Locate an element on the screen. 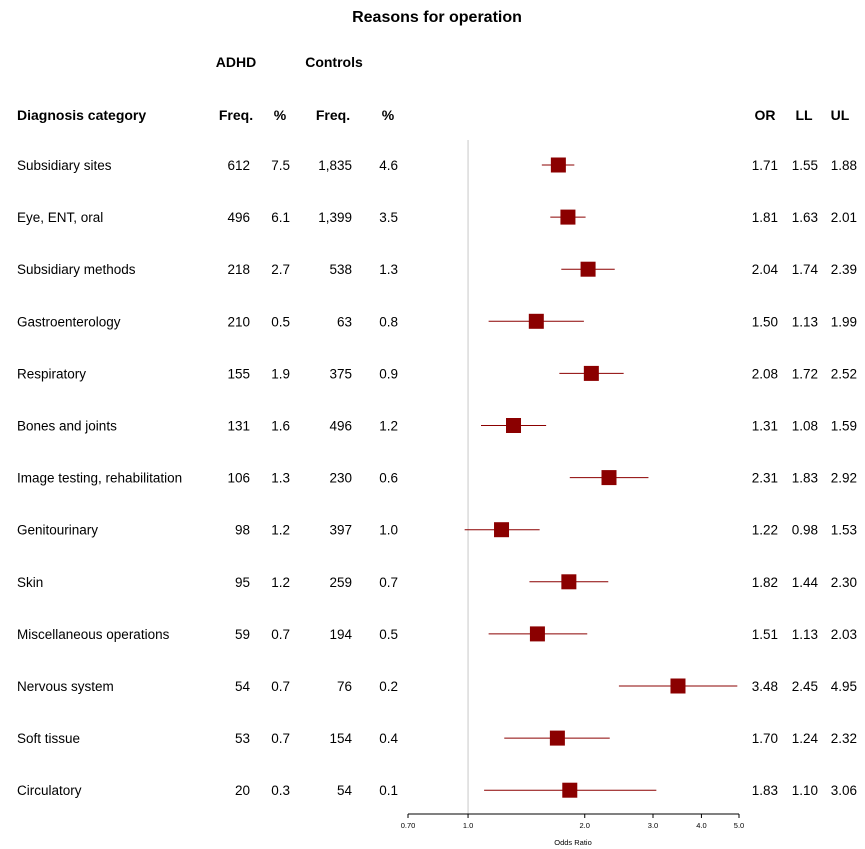 This screenshot has height=849, width=865. cell-adhd-freq: 218 is located at coordinates (238, 269).